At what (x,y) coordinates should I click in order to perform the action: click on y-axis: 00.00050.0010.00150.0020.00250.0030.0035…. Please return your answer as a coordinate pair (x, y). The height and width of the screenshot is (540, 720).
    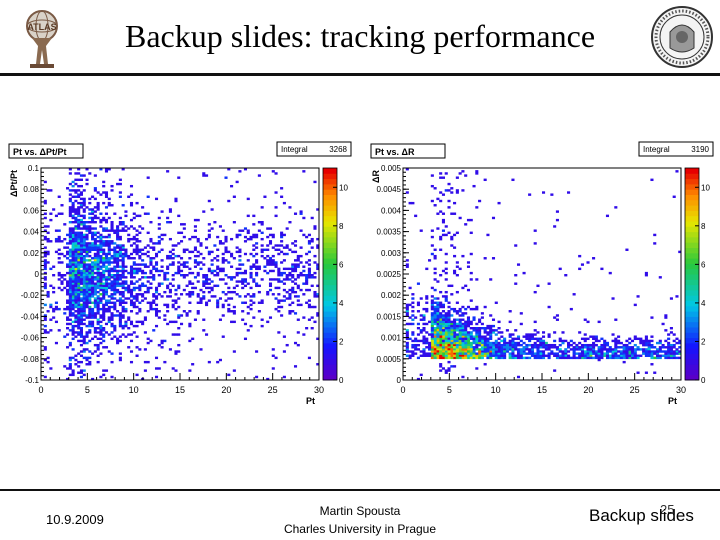
    Looking at the image, I should click on (390, 274).